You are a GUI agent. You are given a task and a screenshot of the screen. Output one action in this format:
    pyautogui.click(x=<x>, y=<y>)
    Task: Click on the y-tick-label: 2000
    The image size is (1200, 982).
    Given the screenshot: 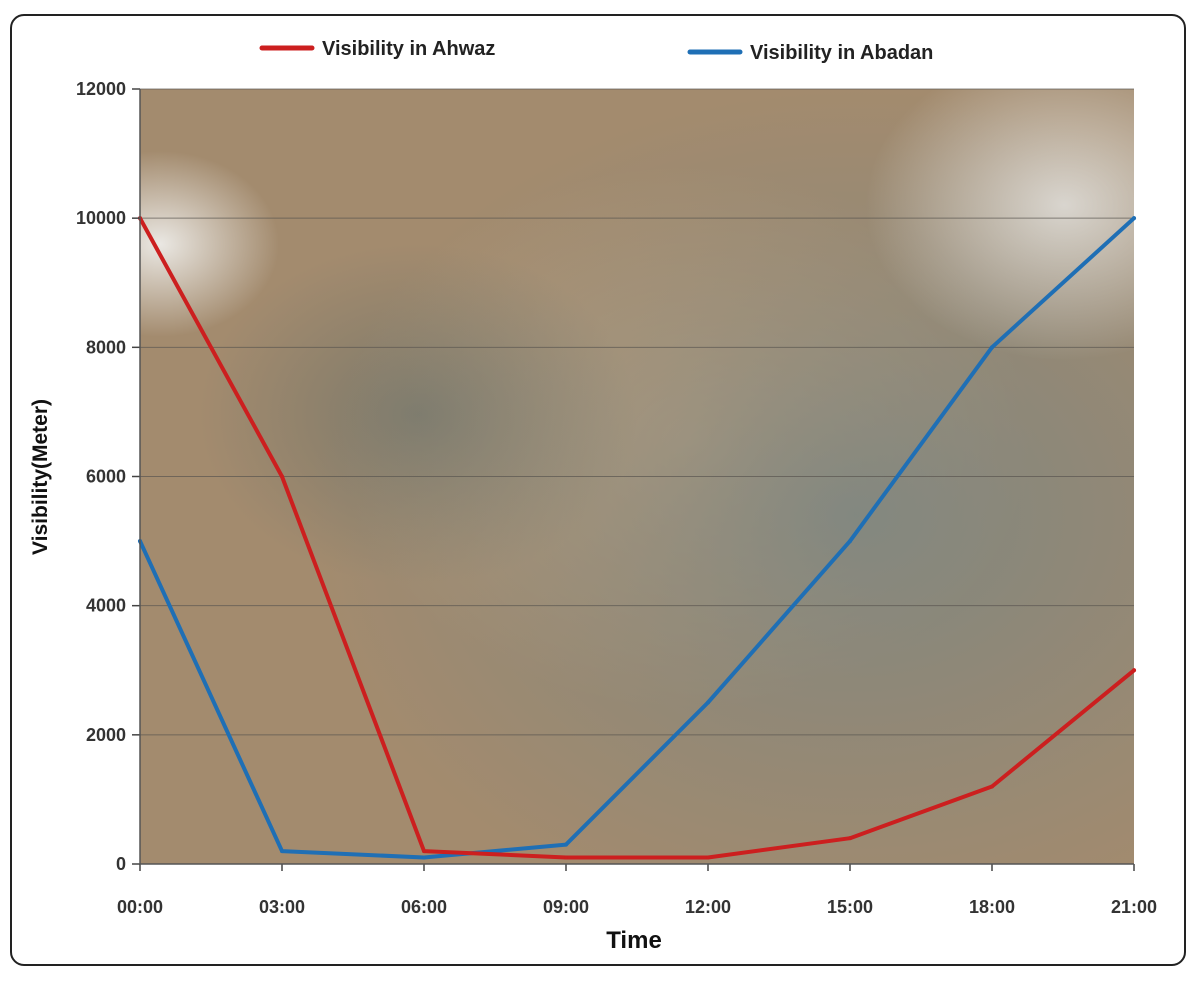 What is the action you would take?
    pyautogui.click(x=106, y=735)
    